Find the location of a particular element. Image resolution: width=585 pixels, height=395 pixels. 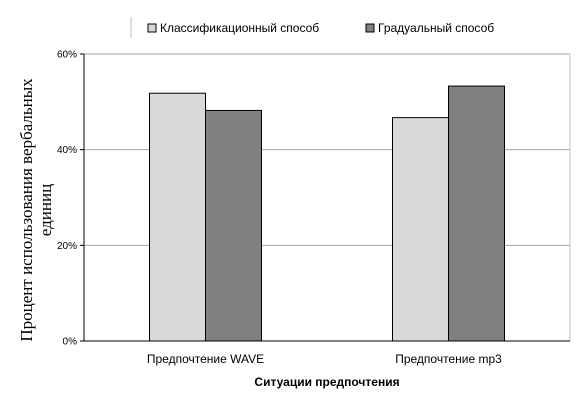

x-axis-title: Ситуации предпочтения is located at coordinates (326, 382).